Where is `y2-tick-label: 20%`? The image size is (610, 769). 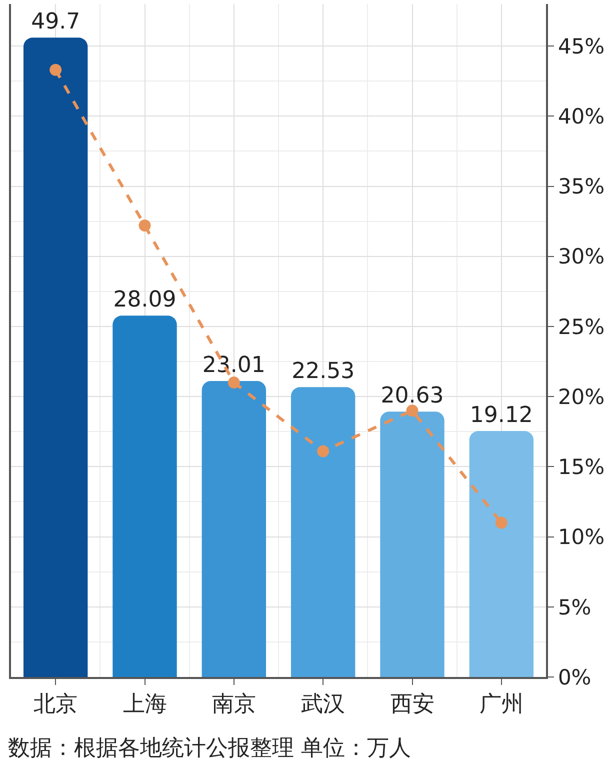 y2-tick-label: 20% is located at coordinates (581, 396).